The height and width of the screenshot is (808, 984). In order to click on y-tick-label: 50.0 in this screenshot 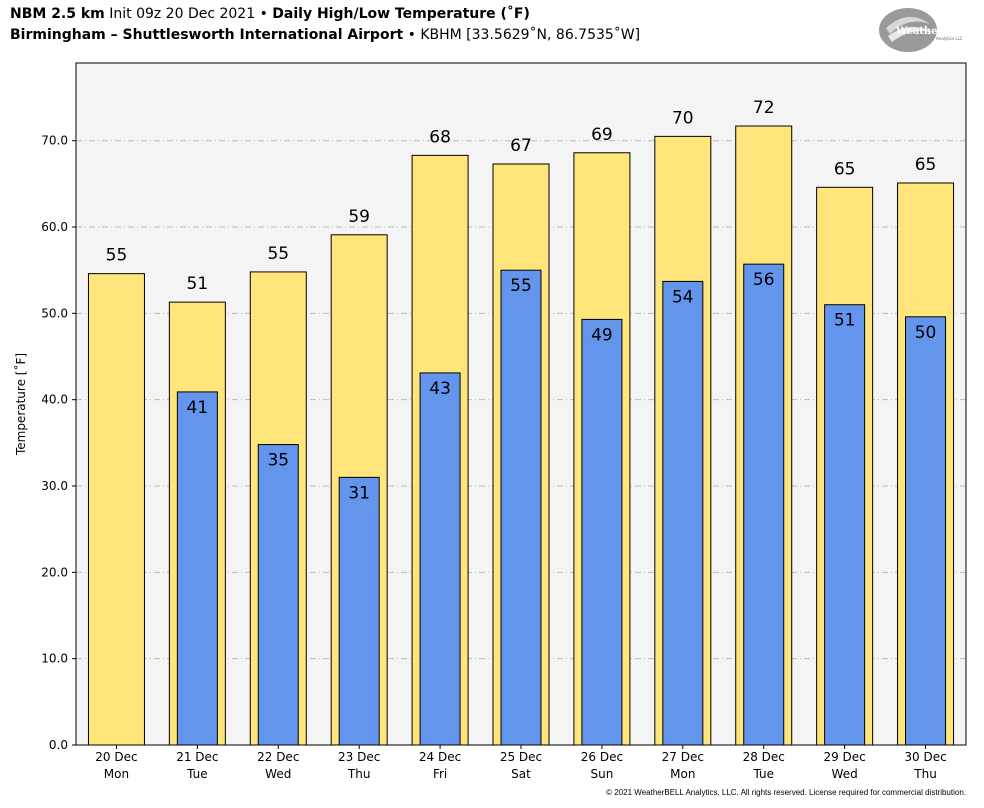, I will do `click(54, 313)`.